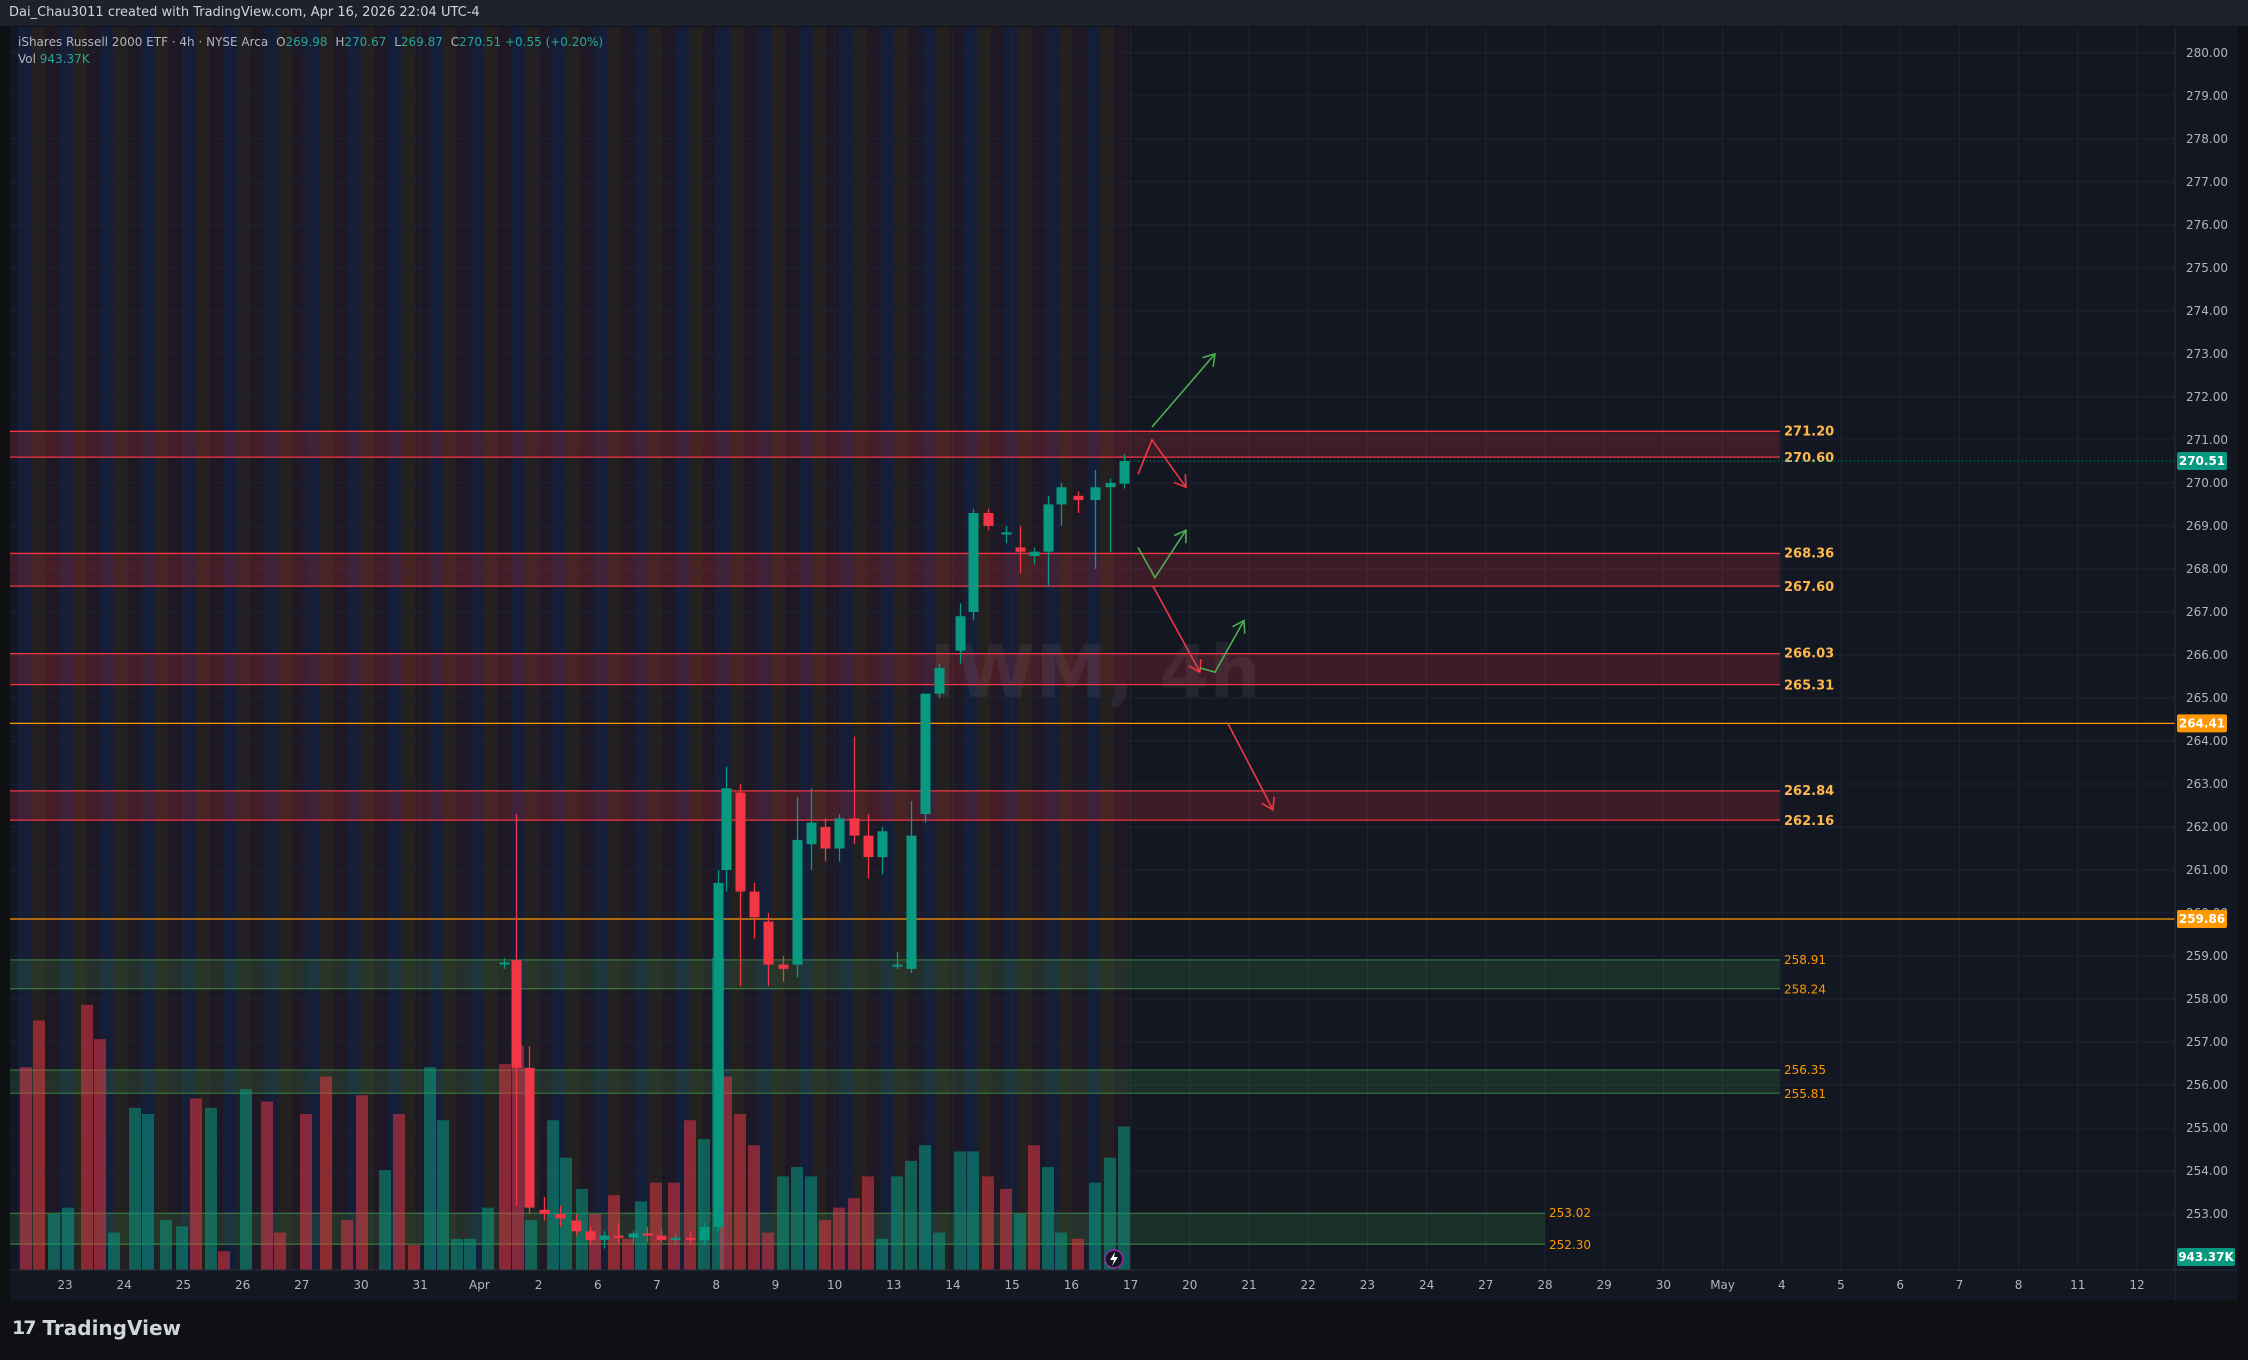  What do you see at coordinates (554, 42) in the screenshot?
I see `legend-change: +0.55 (+0.20%)` at bounding box center [554, 42].